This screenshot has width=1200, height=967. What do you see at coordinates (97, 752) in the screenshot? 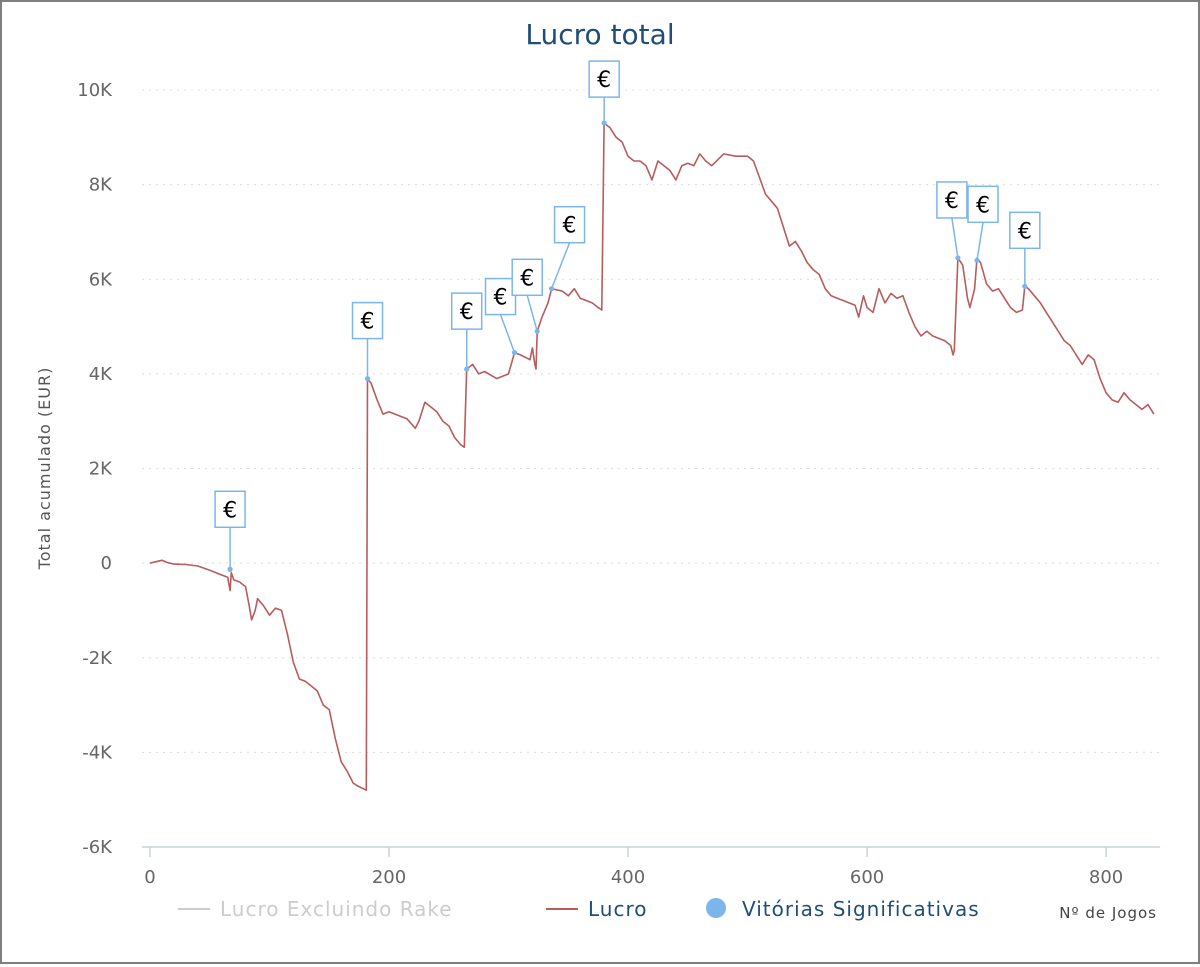
I see `y-tick-label: -4K` at bounding box center [97, 752].